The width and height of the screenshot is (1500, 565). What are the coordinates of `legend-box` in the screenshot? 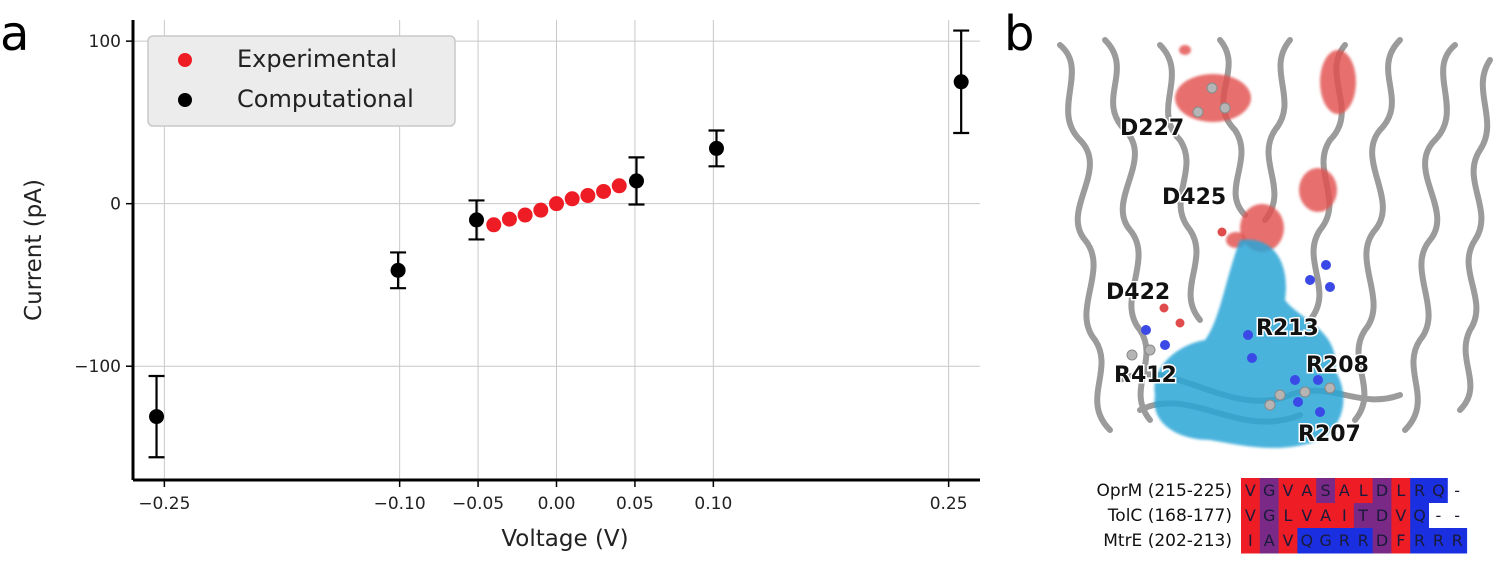 It's located at (301, 81).